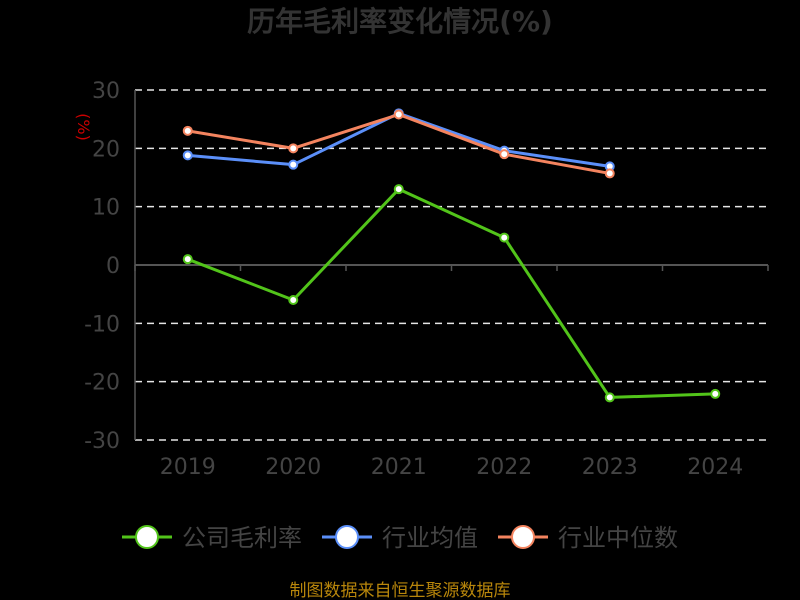  What do you see at coordinates (106, 149) in the screenshot?
I see `y-tick-label: 20` at bounding box center [106, 149].